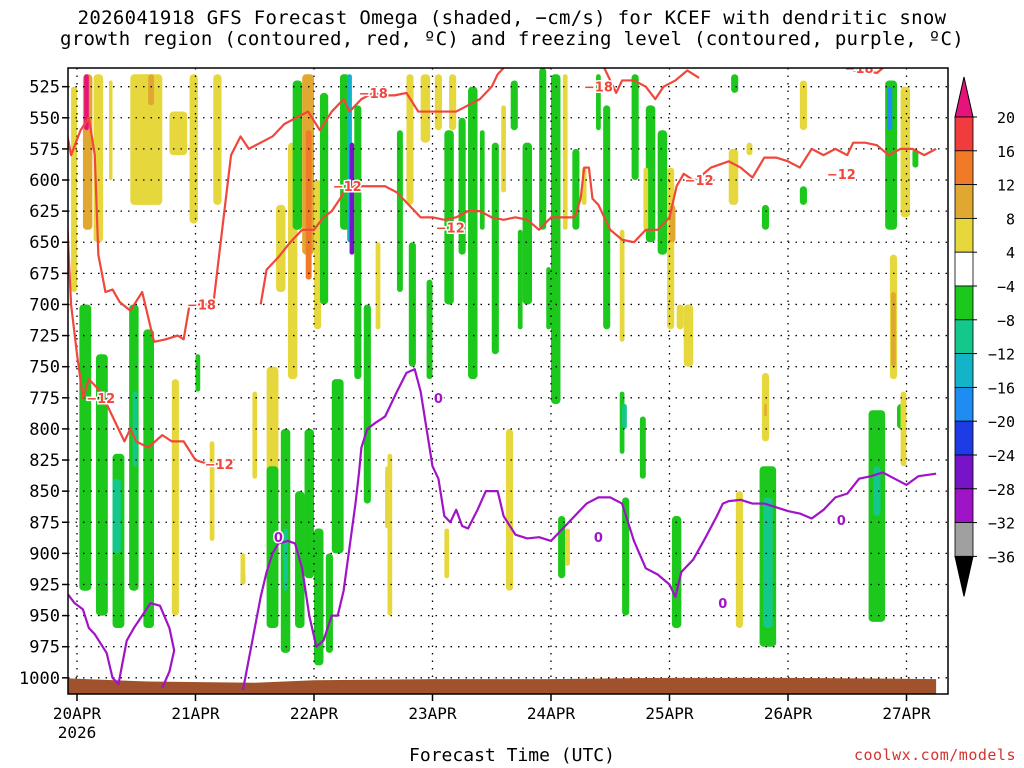 This screenshot has height=768, width=1024. I want to click on x-tick-label: 27APR, so click(906, 713).